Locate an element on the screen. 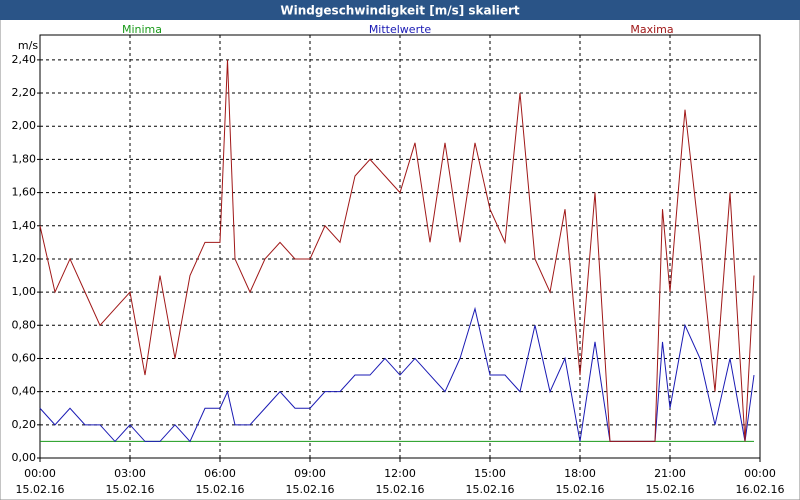 This screenshot has width=800, height=500. x-tick-label: 09:00 is located at coordinates (310, 473).